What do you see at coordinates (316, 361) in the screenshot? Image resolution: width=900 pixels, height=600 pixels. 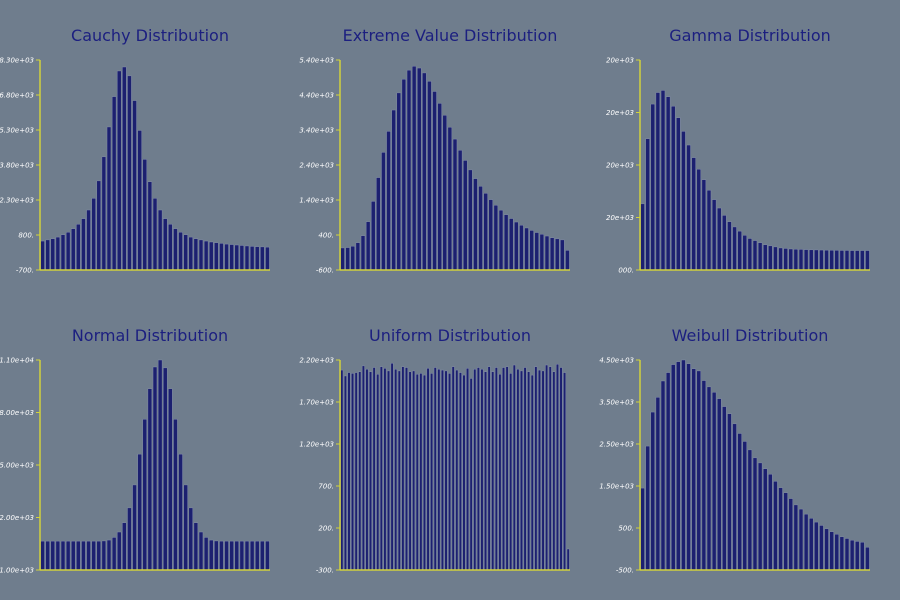 I see `y-tick-label: 2.20e+03` at bounding box center [316, 361].